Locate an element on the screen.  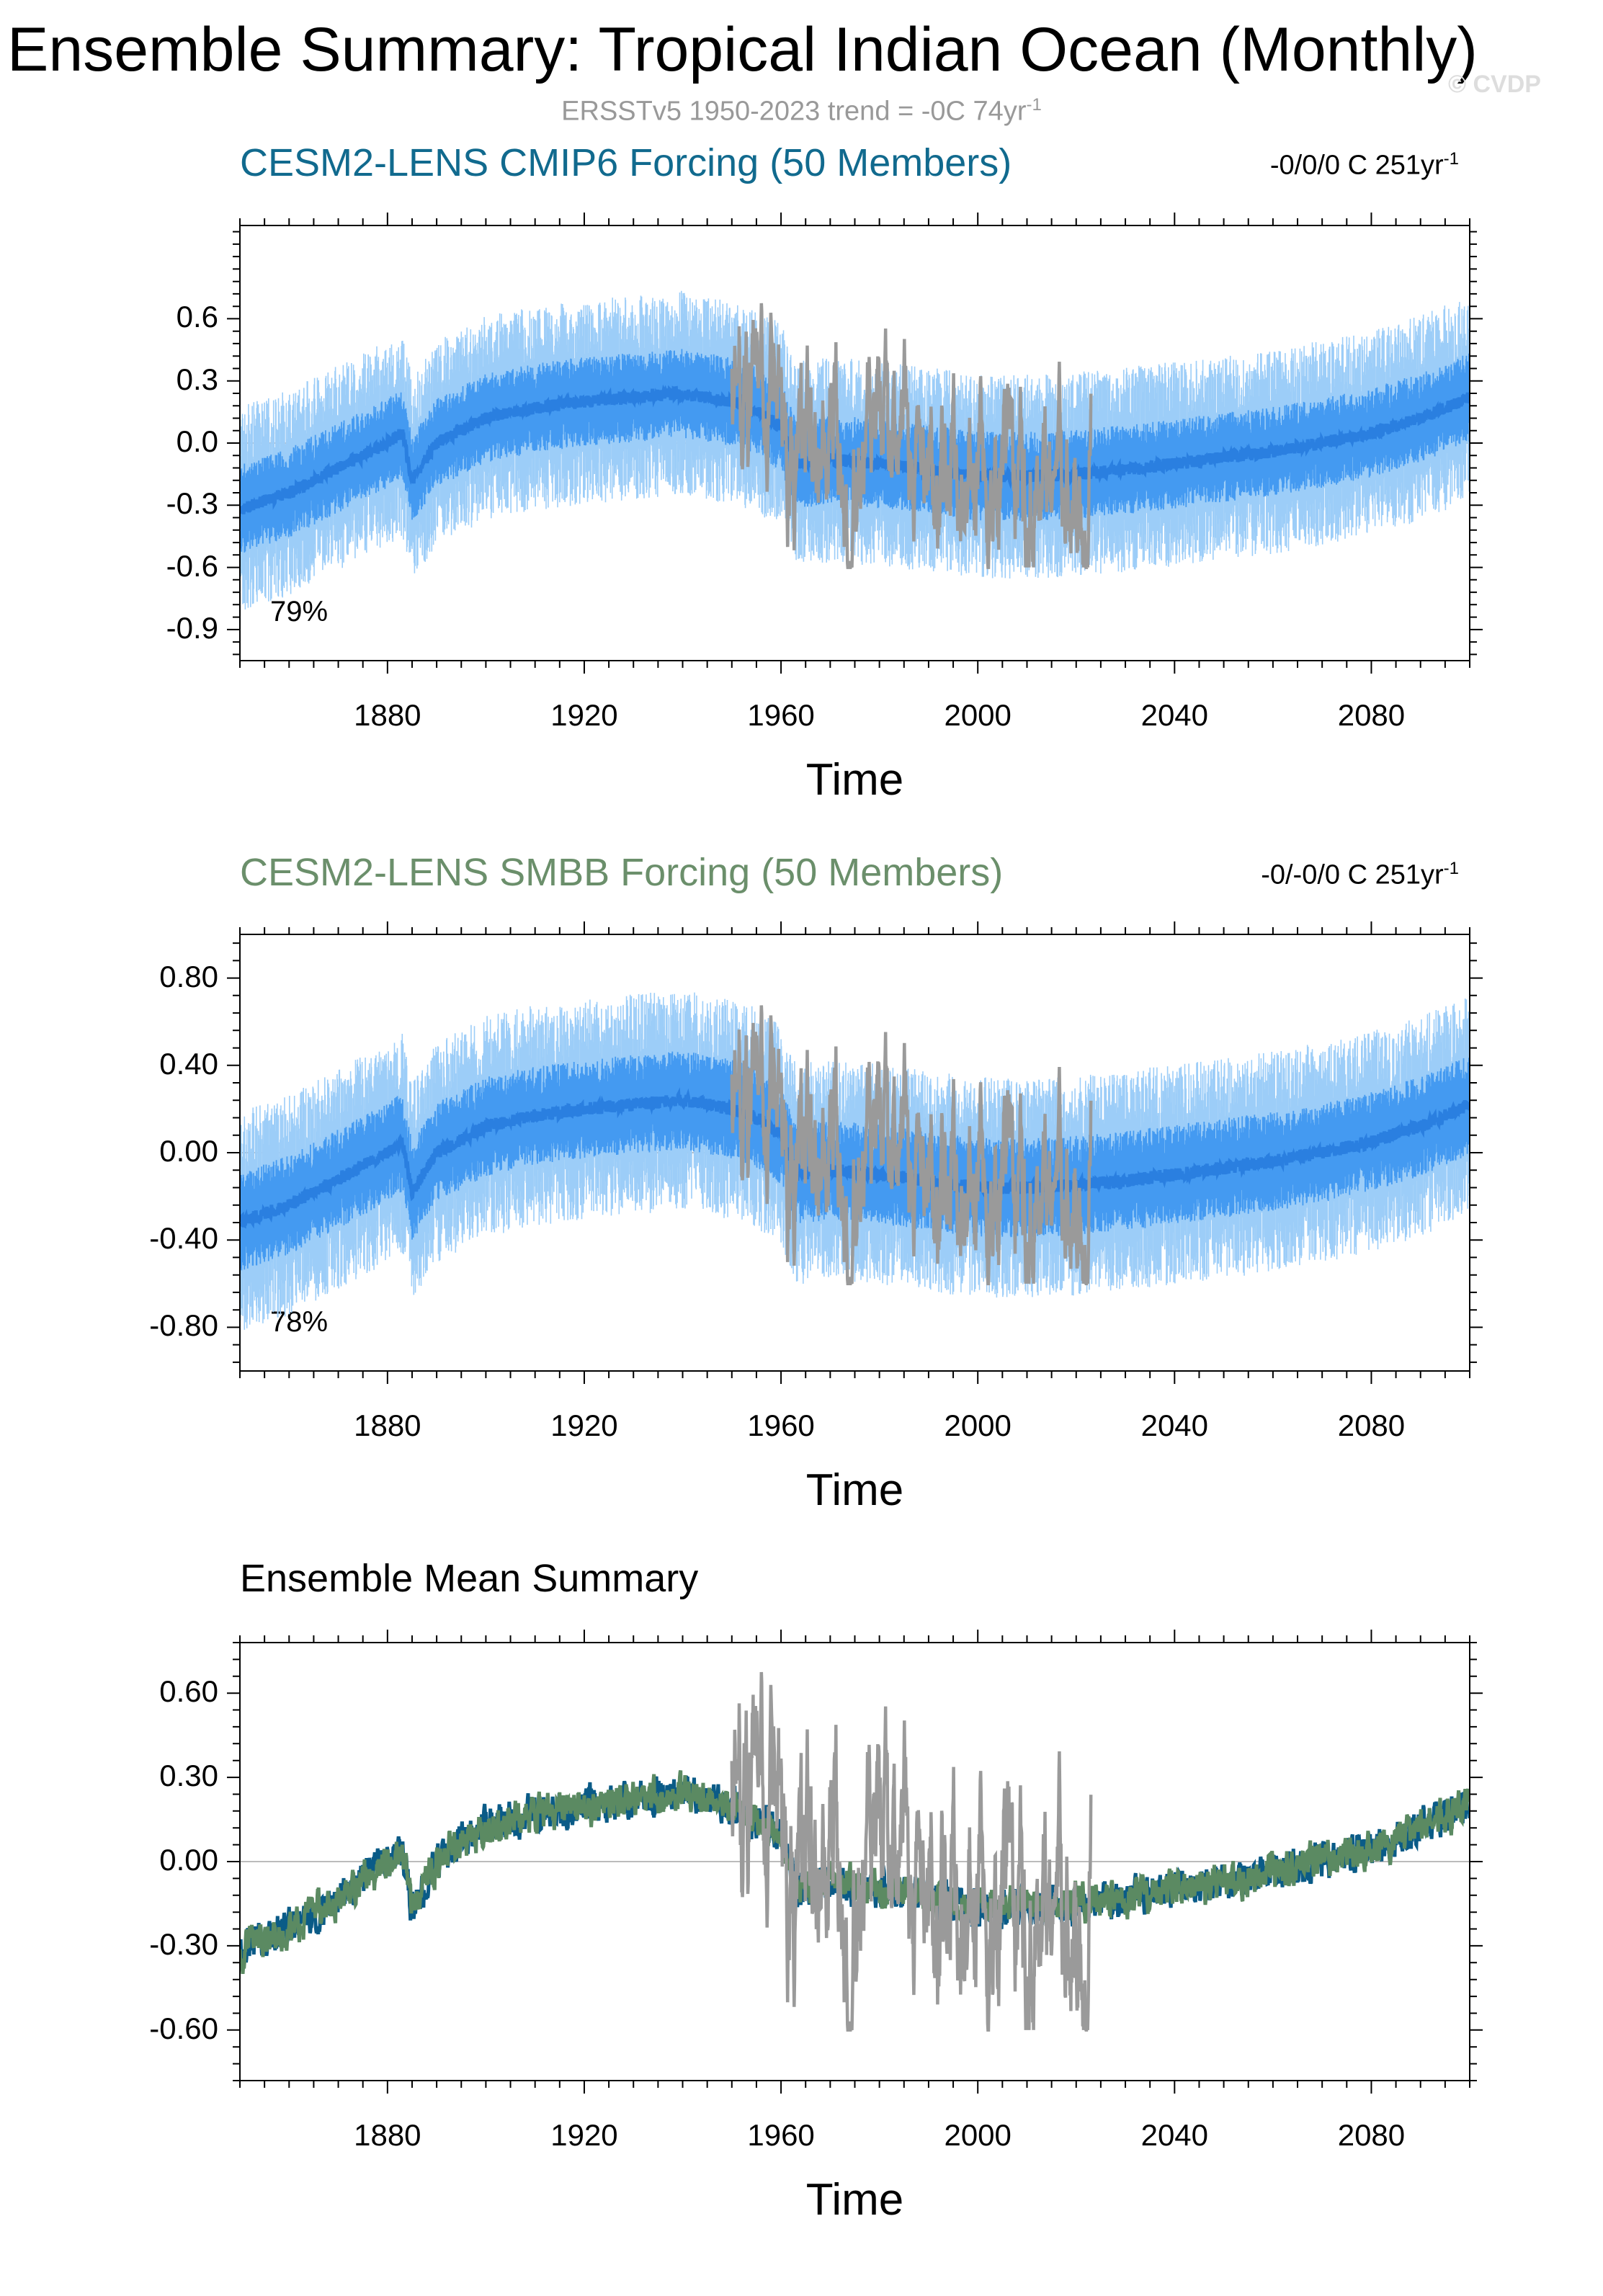
panel-title-smbb: CESM2-LENS SMBB Forcing (50 Members) is located at coordinates (622, 872).